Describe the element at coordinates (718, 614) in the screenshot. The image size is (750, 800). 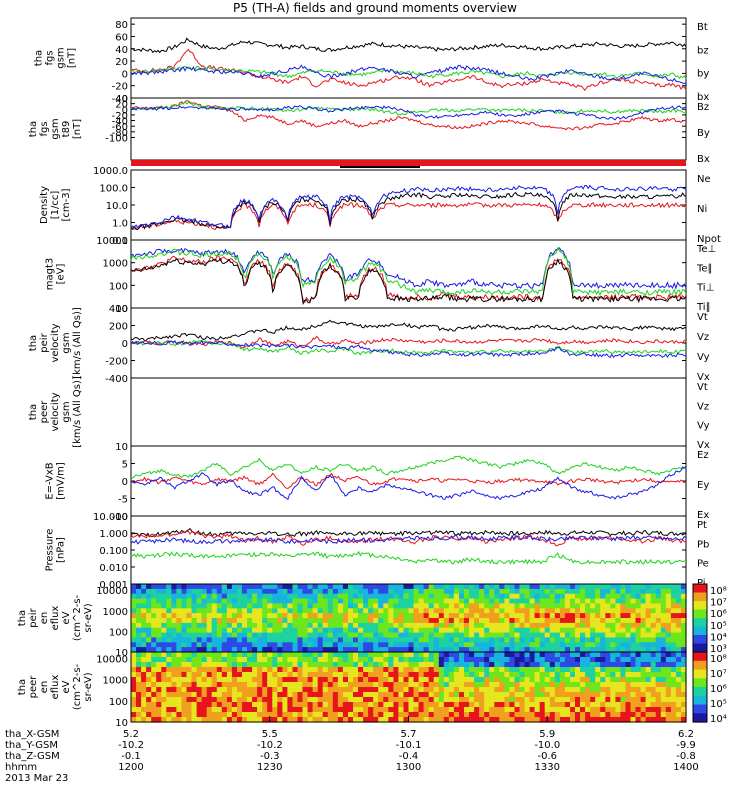
I see `colorbar-tick-label: 10⁶` at that location.